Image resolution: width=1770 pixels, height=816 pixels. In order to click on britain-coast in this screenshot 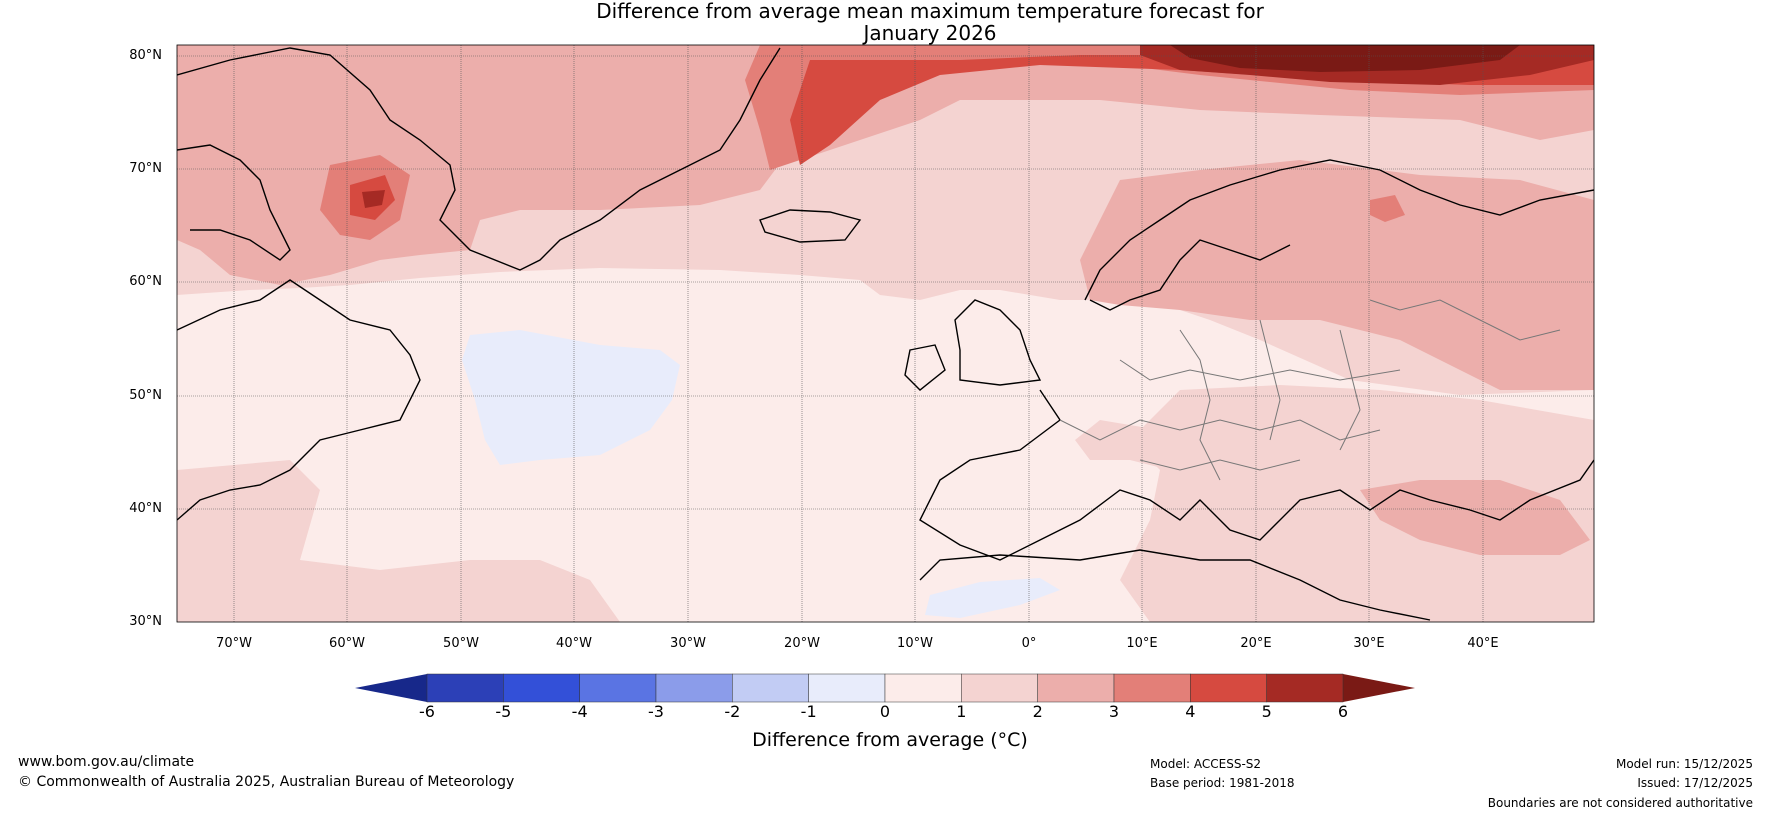, I will do `click(998, 342)`.